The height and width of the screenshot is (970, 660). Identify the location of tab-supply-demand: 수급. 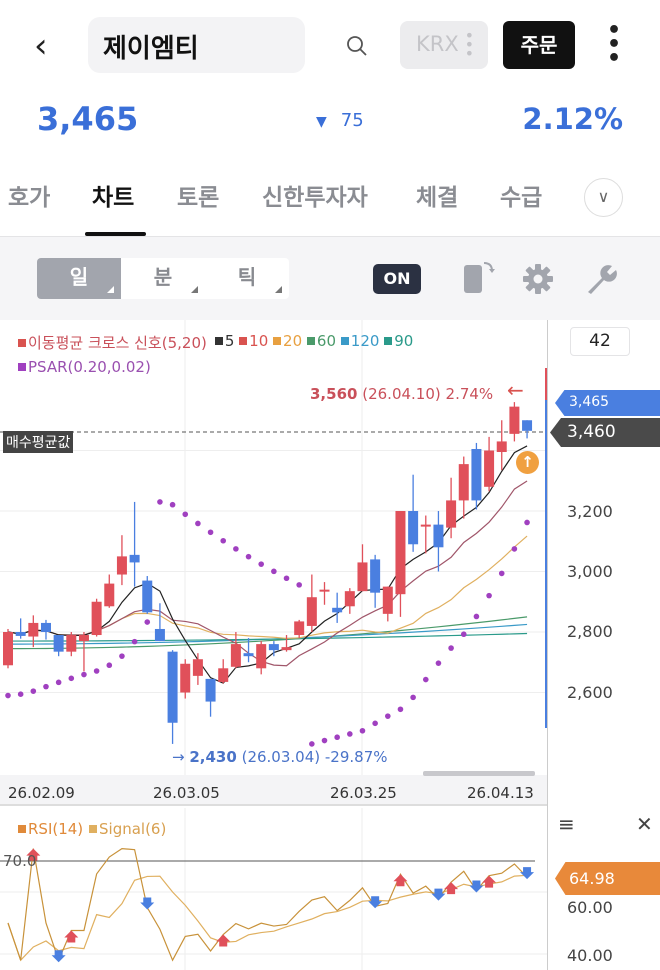
(521, 198).